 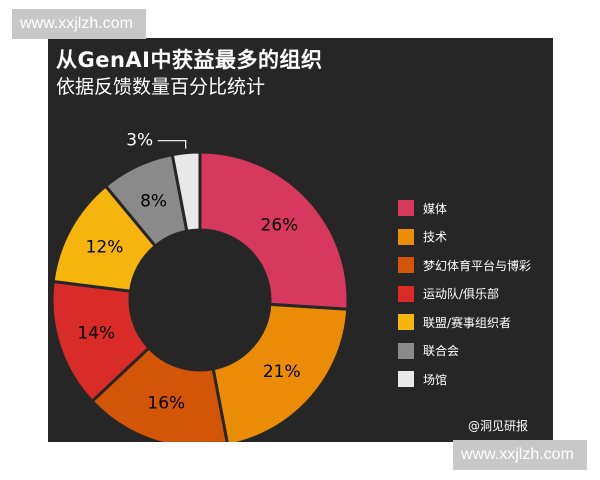 What do you see at coordinates (79, 24) in the screenshot?
I see `watermark-top: www.xxjlzh.com` at bounding box center [79, 24].